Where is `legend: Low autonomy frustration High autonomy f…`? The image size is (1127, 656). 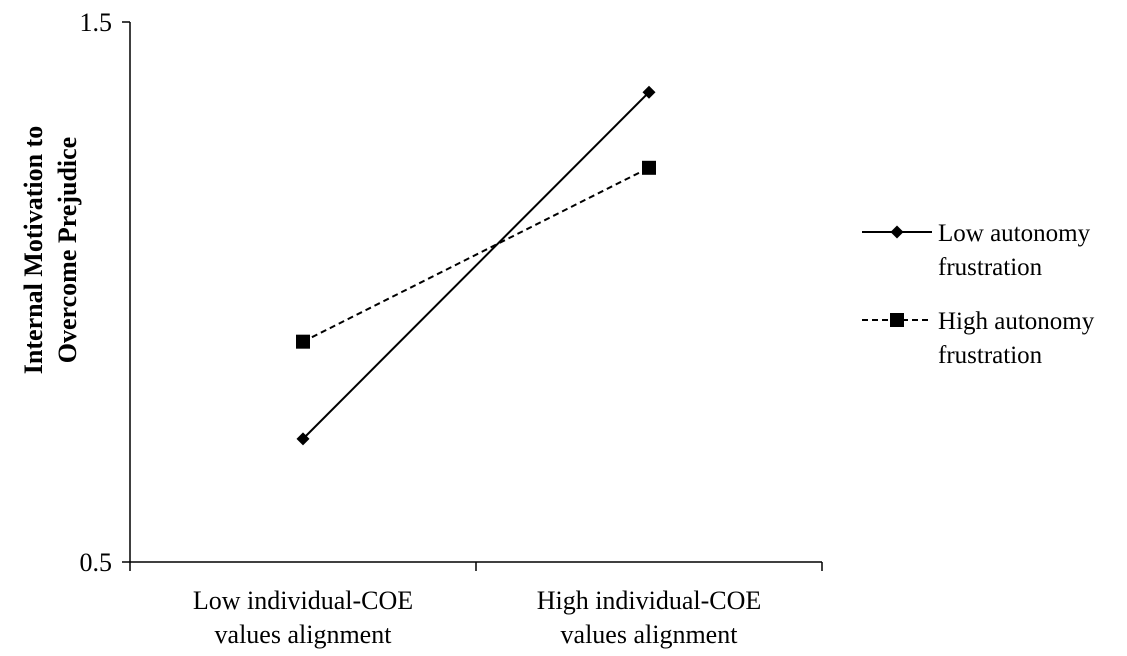 legend: Low autonomy frustration High autonomy f… is located at coordinates (978, 294).